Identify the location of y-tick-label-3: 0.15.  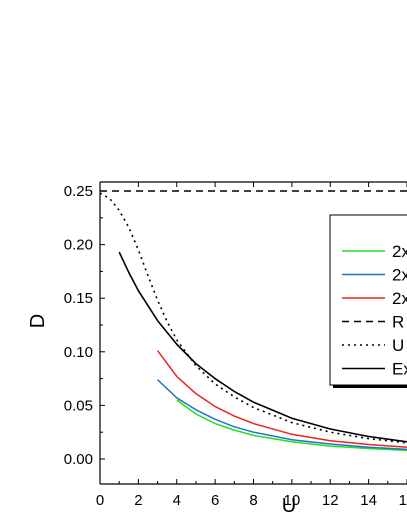
(78, 298).